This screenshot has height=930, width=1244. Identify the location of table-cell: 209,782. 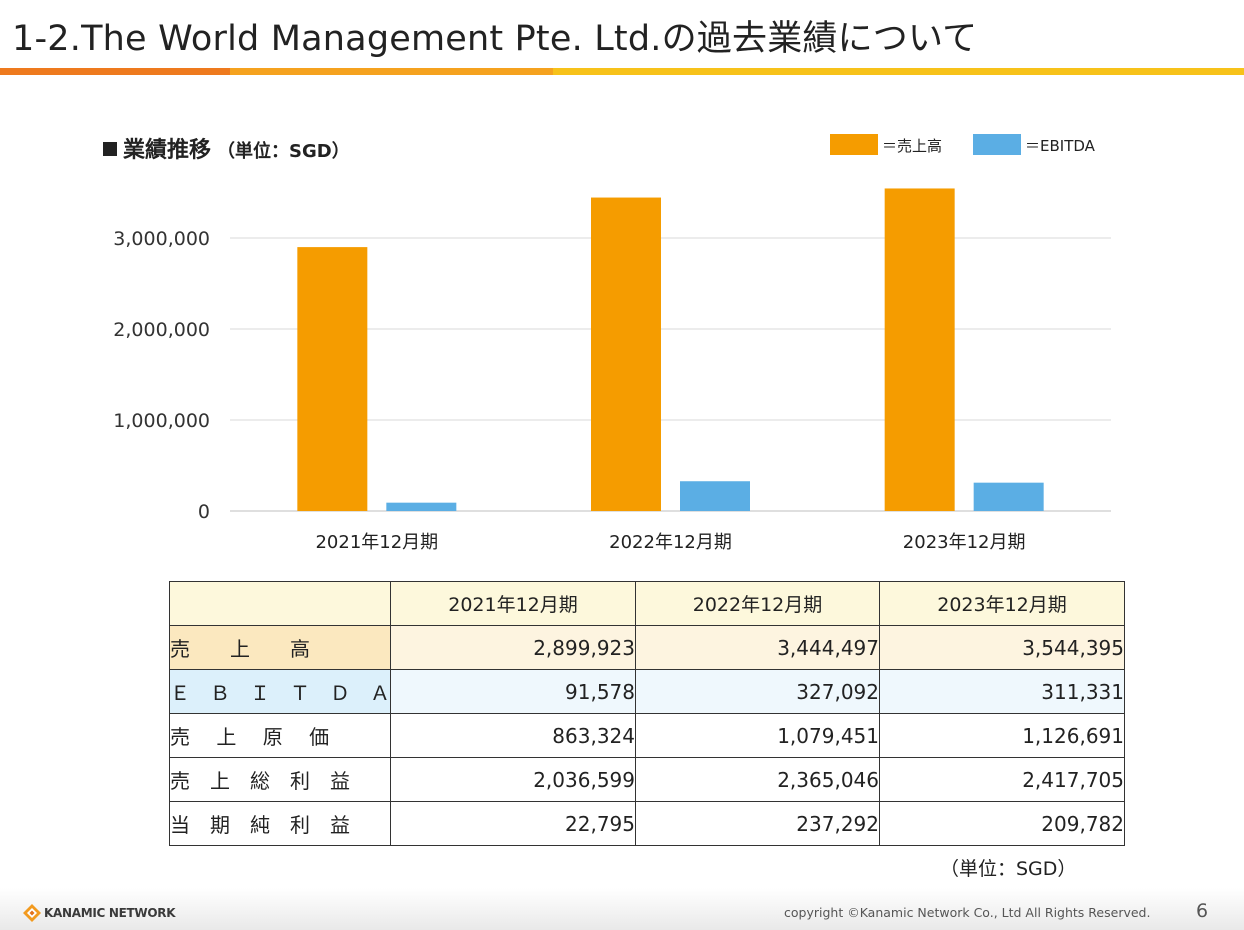
(1002, 823).